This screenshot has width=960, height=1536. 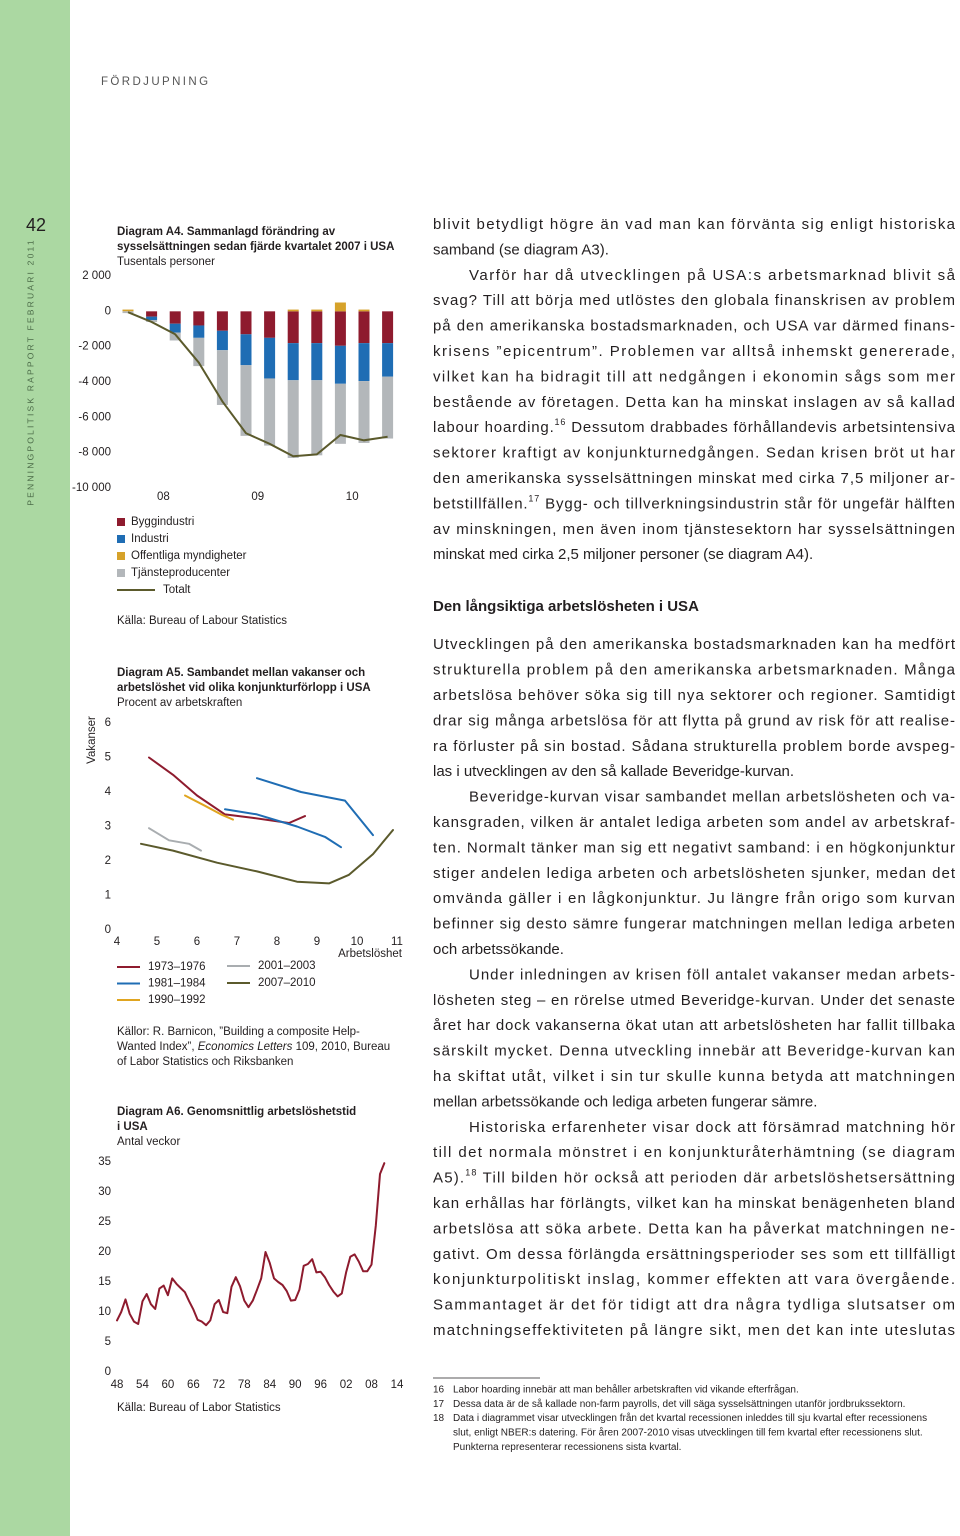 I want to click on y-tick-label: 10, so click(x=104, y=1312).